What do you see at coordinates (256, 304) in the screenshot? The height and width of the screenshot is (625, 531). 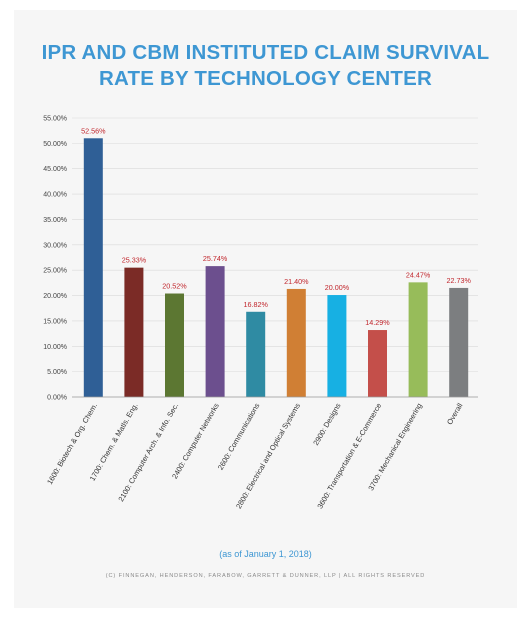 I see `value-label: 16.82%` at bounding box center [256, 304].